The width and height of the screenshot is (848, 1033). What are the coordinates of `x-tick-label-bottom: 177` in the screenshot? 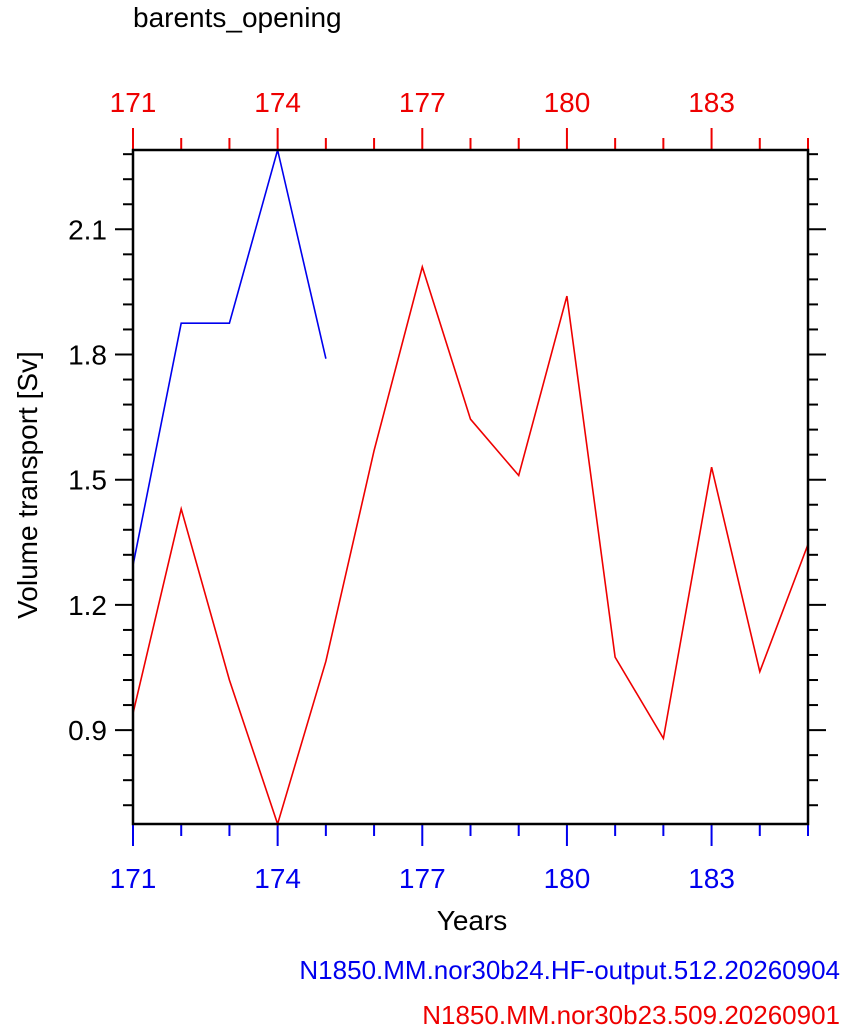 It's located at (422, 878).